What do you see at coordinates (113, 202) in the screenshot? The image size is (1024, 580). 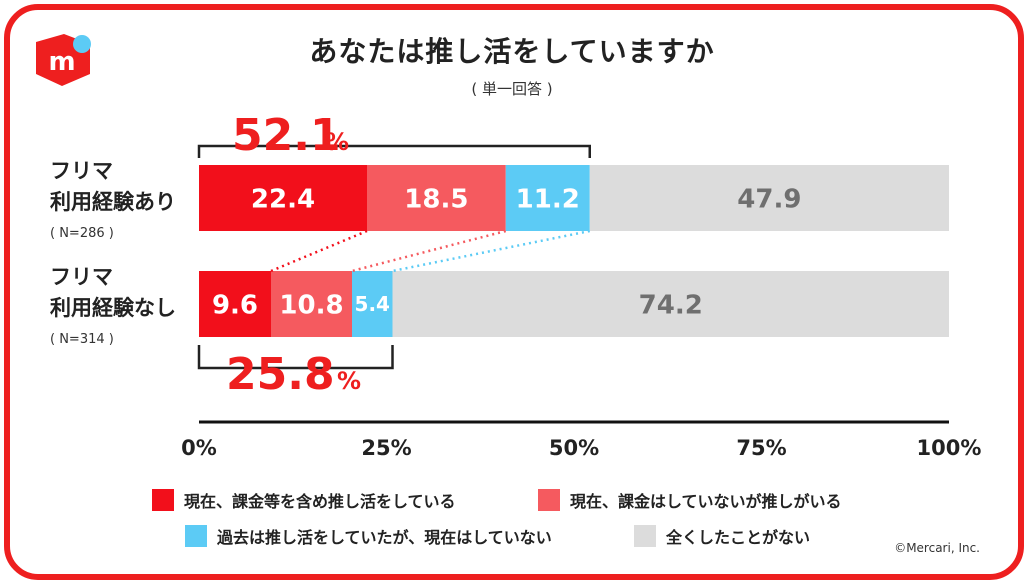 I see `row-label-line2: 利用経験あり` at bounding box center [113, 202].